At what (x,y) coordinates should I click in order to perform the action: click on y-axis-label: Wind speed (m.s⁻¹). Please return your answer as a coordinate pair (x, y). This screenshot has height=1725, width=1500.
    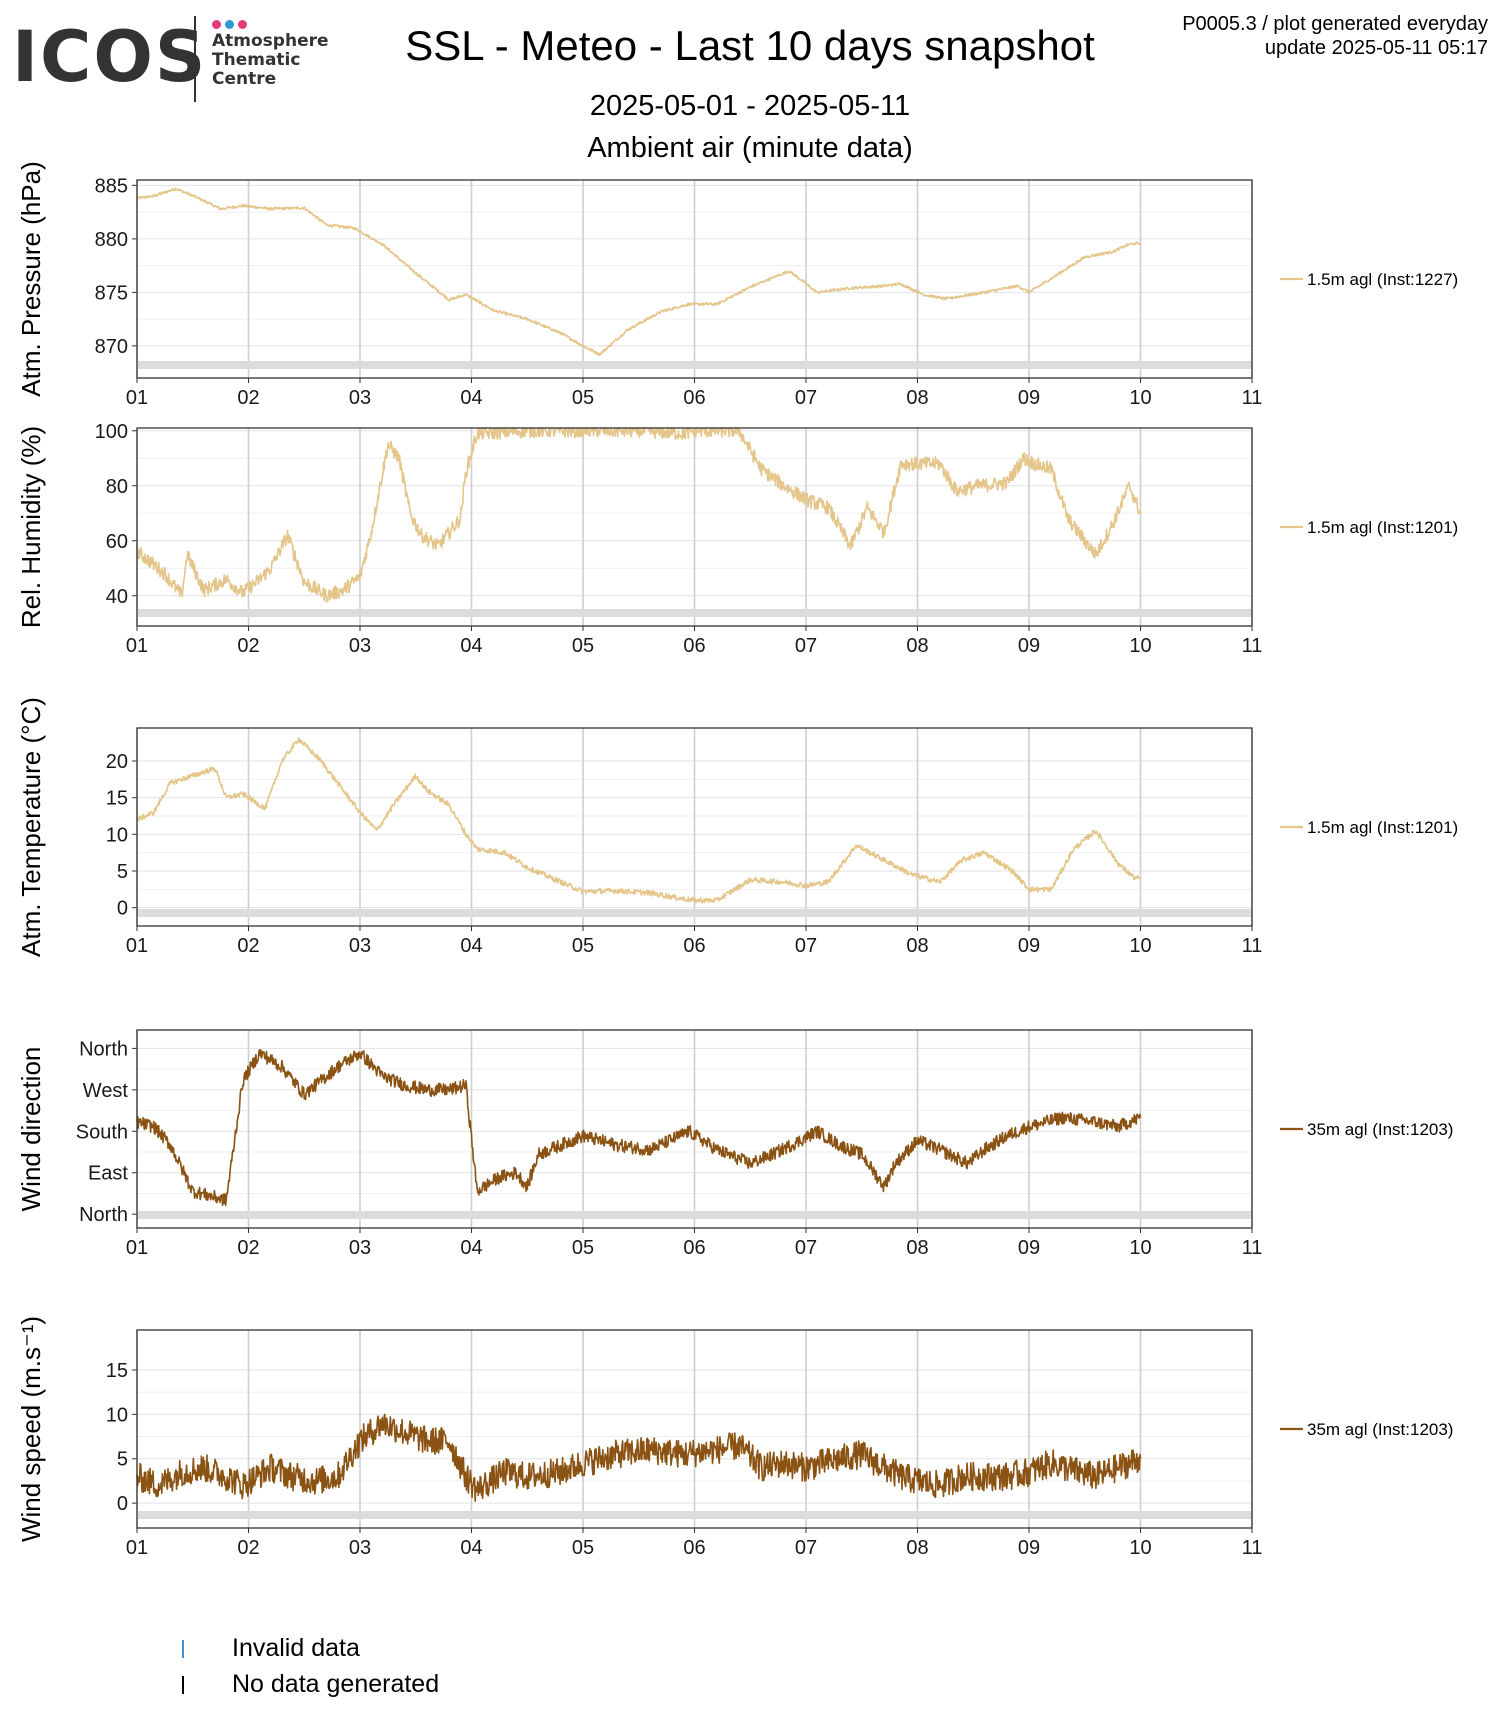
    Looking at the image, I should click on (31, 1429).